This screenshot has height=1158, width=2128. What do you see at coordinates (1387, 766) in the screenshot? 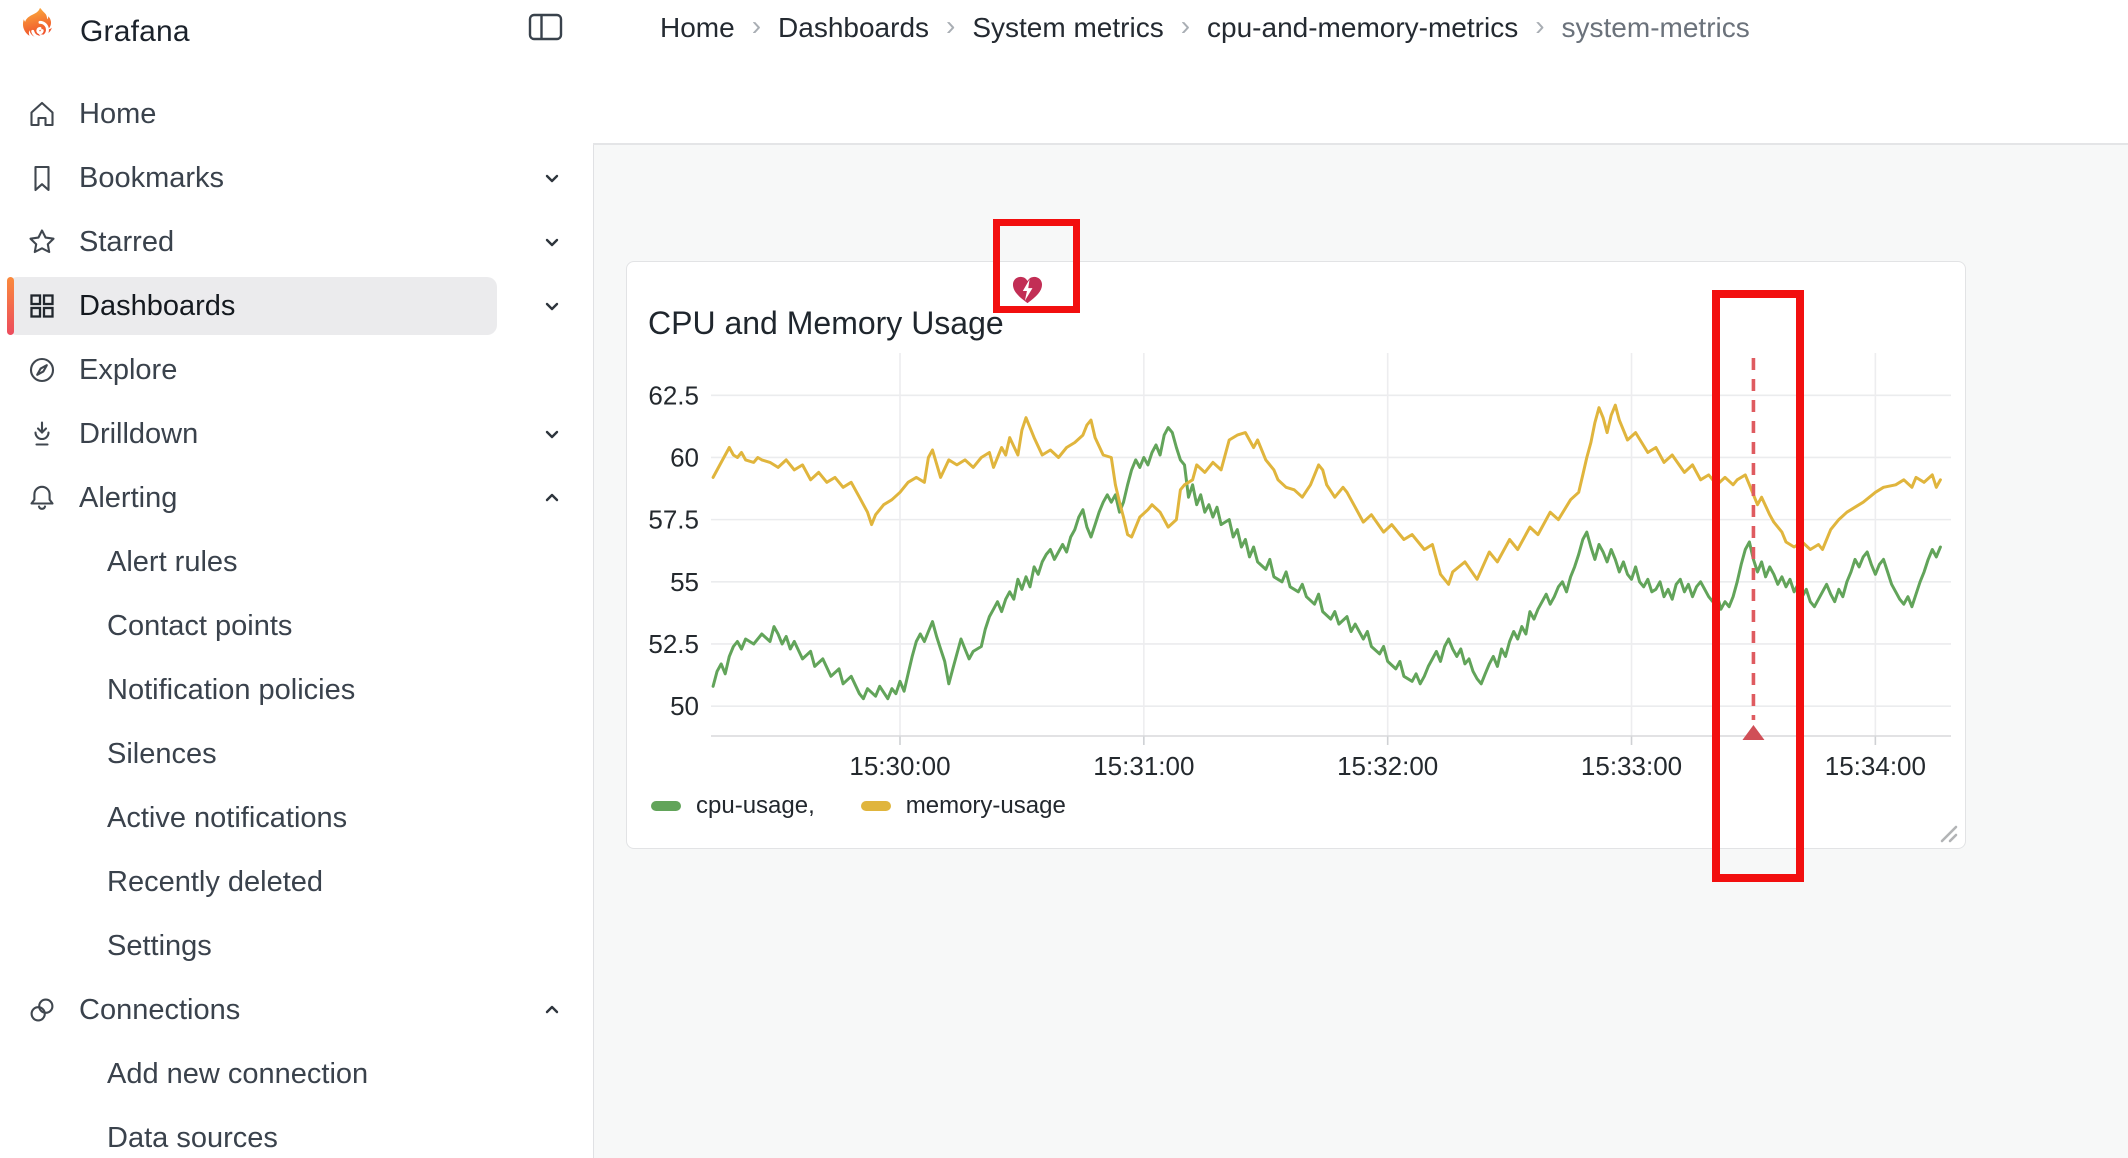
I see `svg-text: 15:32:00` at bounding box center [1387, 766].